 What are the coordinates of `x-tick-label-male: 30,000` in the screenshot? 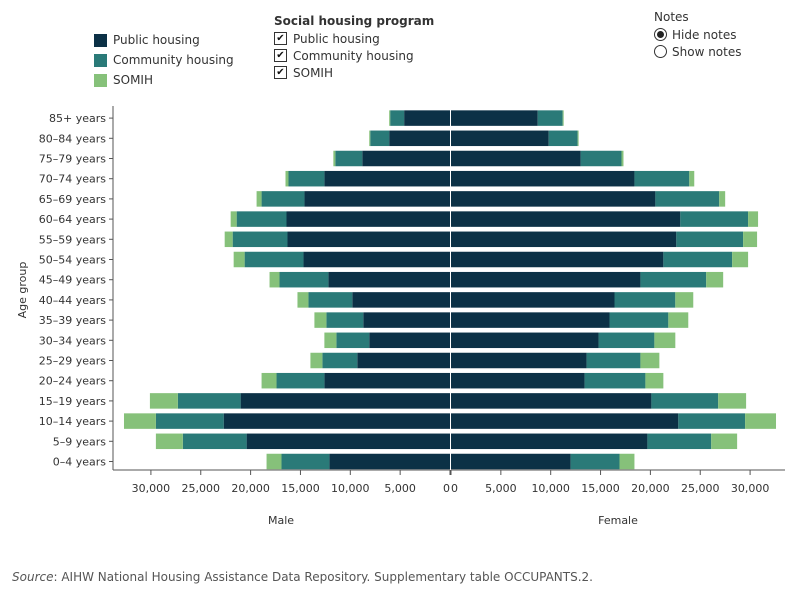 It's located at (151, 488).